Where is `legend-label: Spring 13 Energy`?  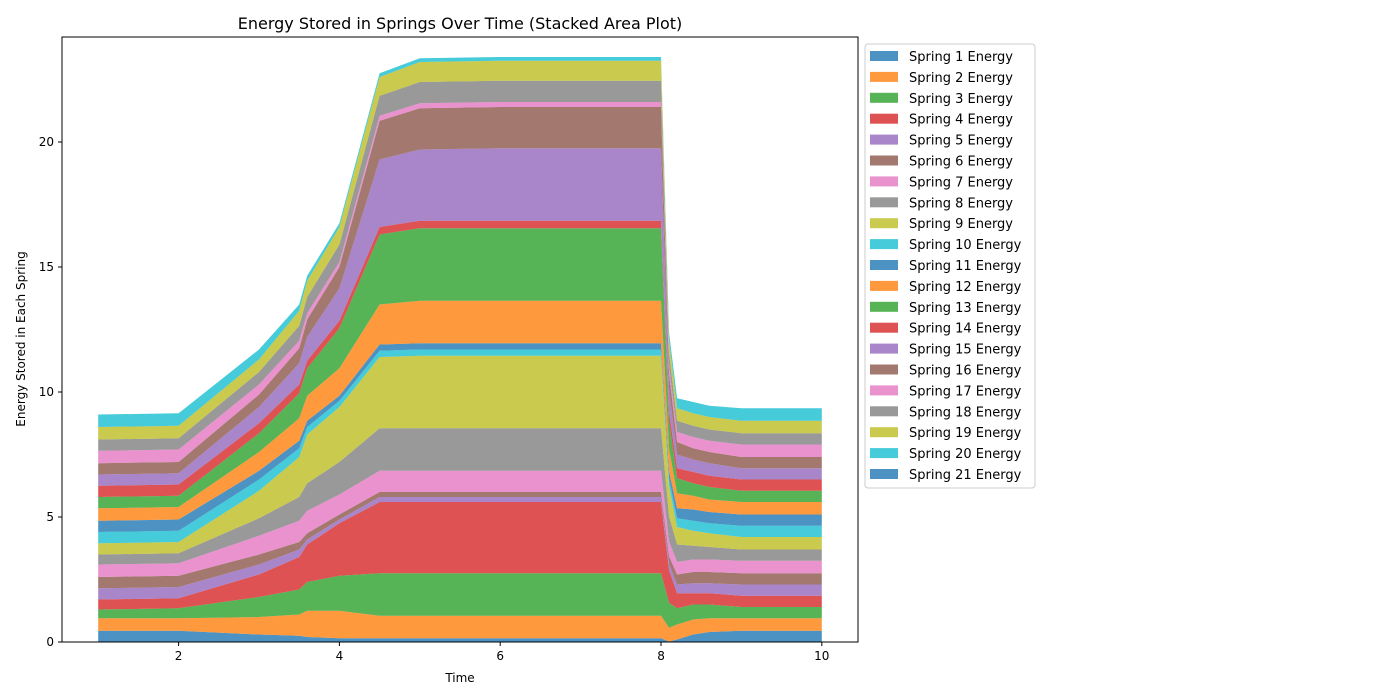 legend-label: Spring 13 Energy is located at coordinates (965, 308).